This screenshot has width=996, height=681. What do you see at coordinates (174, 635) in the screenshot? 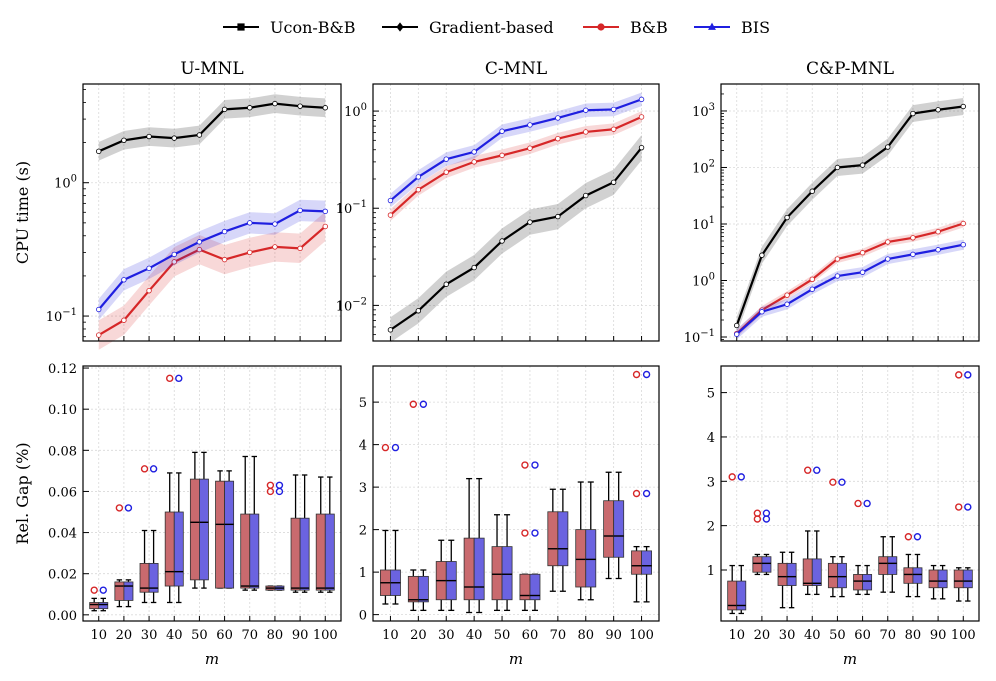
I see `x-tick-label: 40` at bounding box center [174, 635].